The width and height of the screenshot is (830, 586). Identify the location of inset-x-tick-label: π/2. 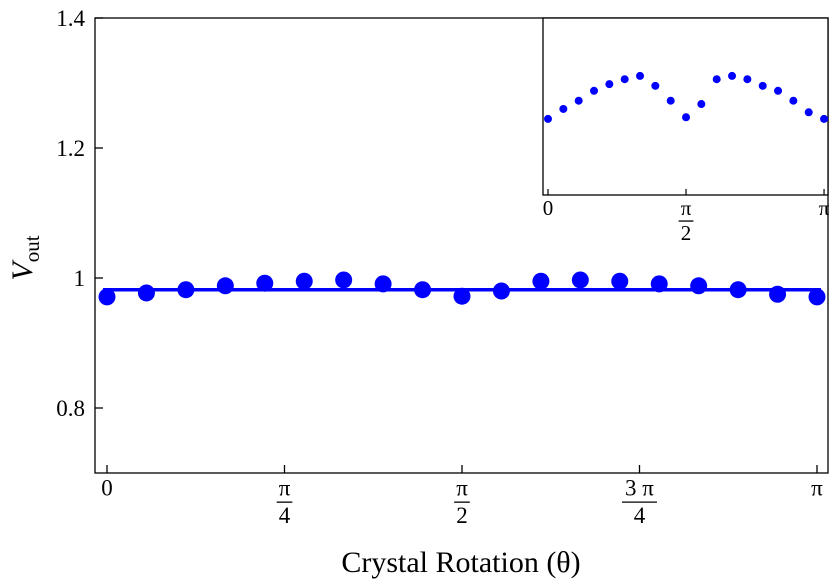
(686, 220).